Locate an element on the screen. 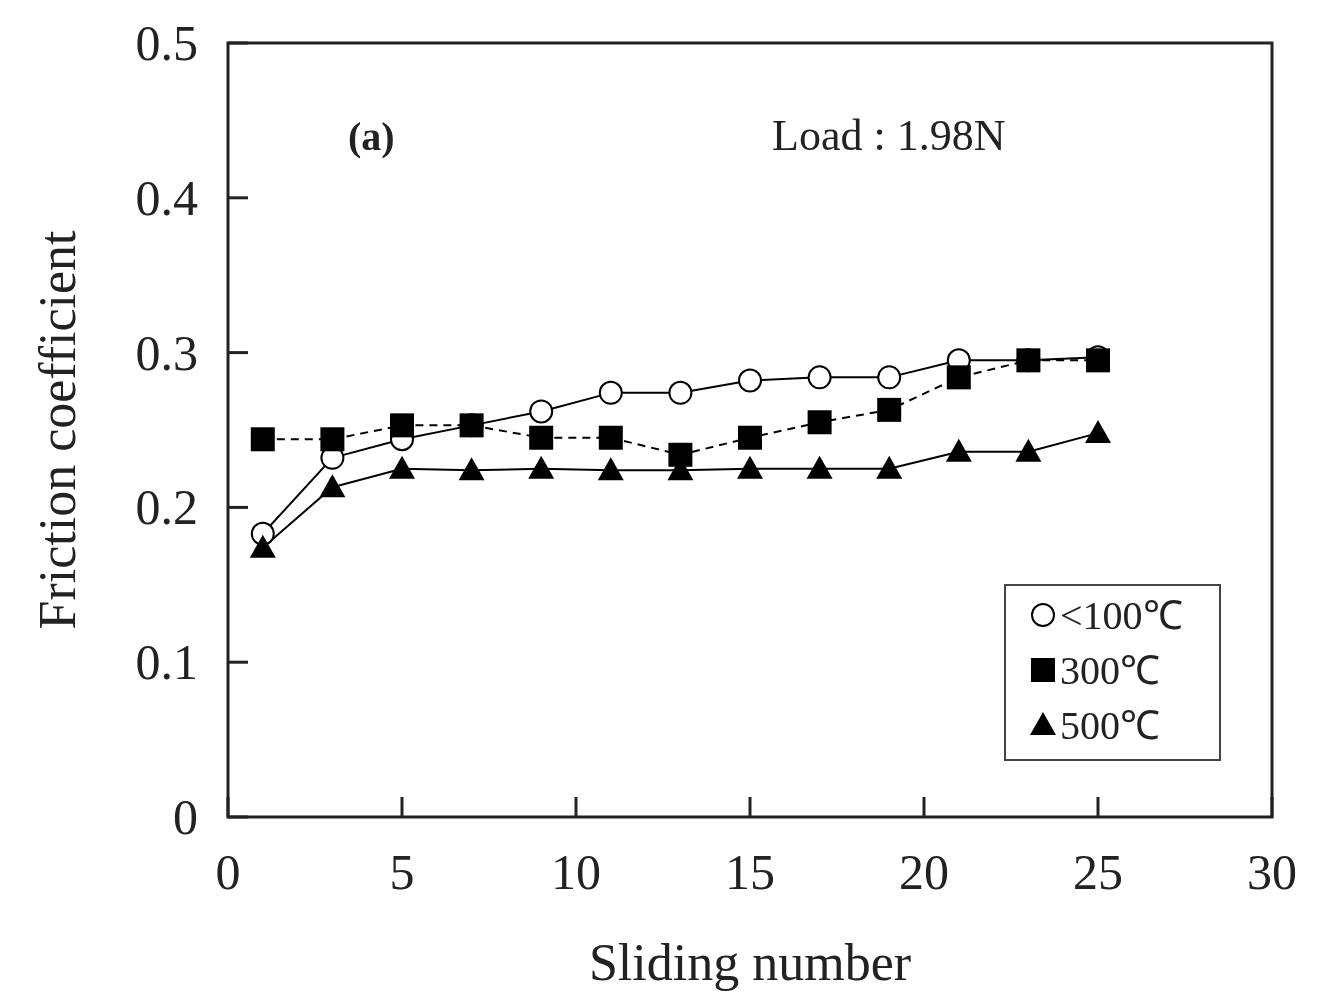 The image size is (1320, 998). x-tick-label: 25 is located at coordinates (1098, 872).